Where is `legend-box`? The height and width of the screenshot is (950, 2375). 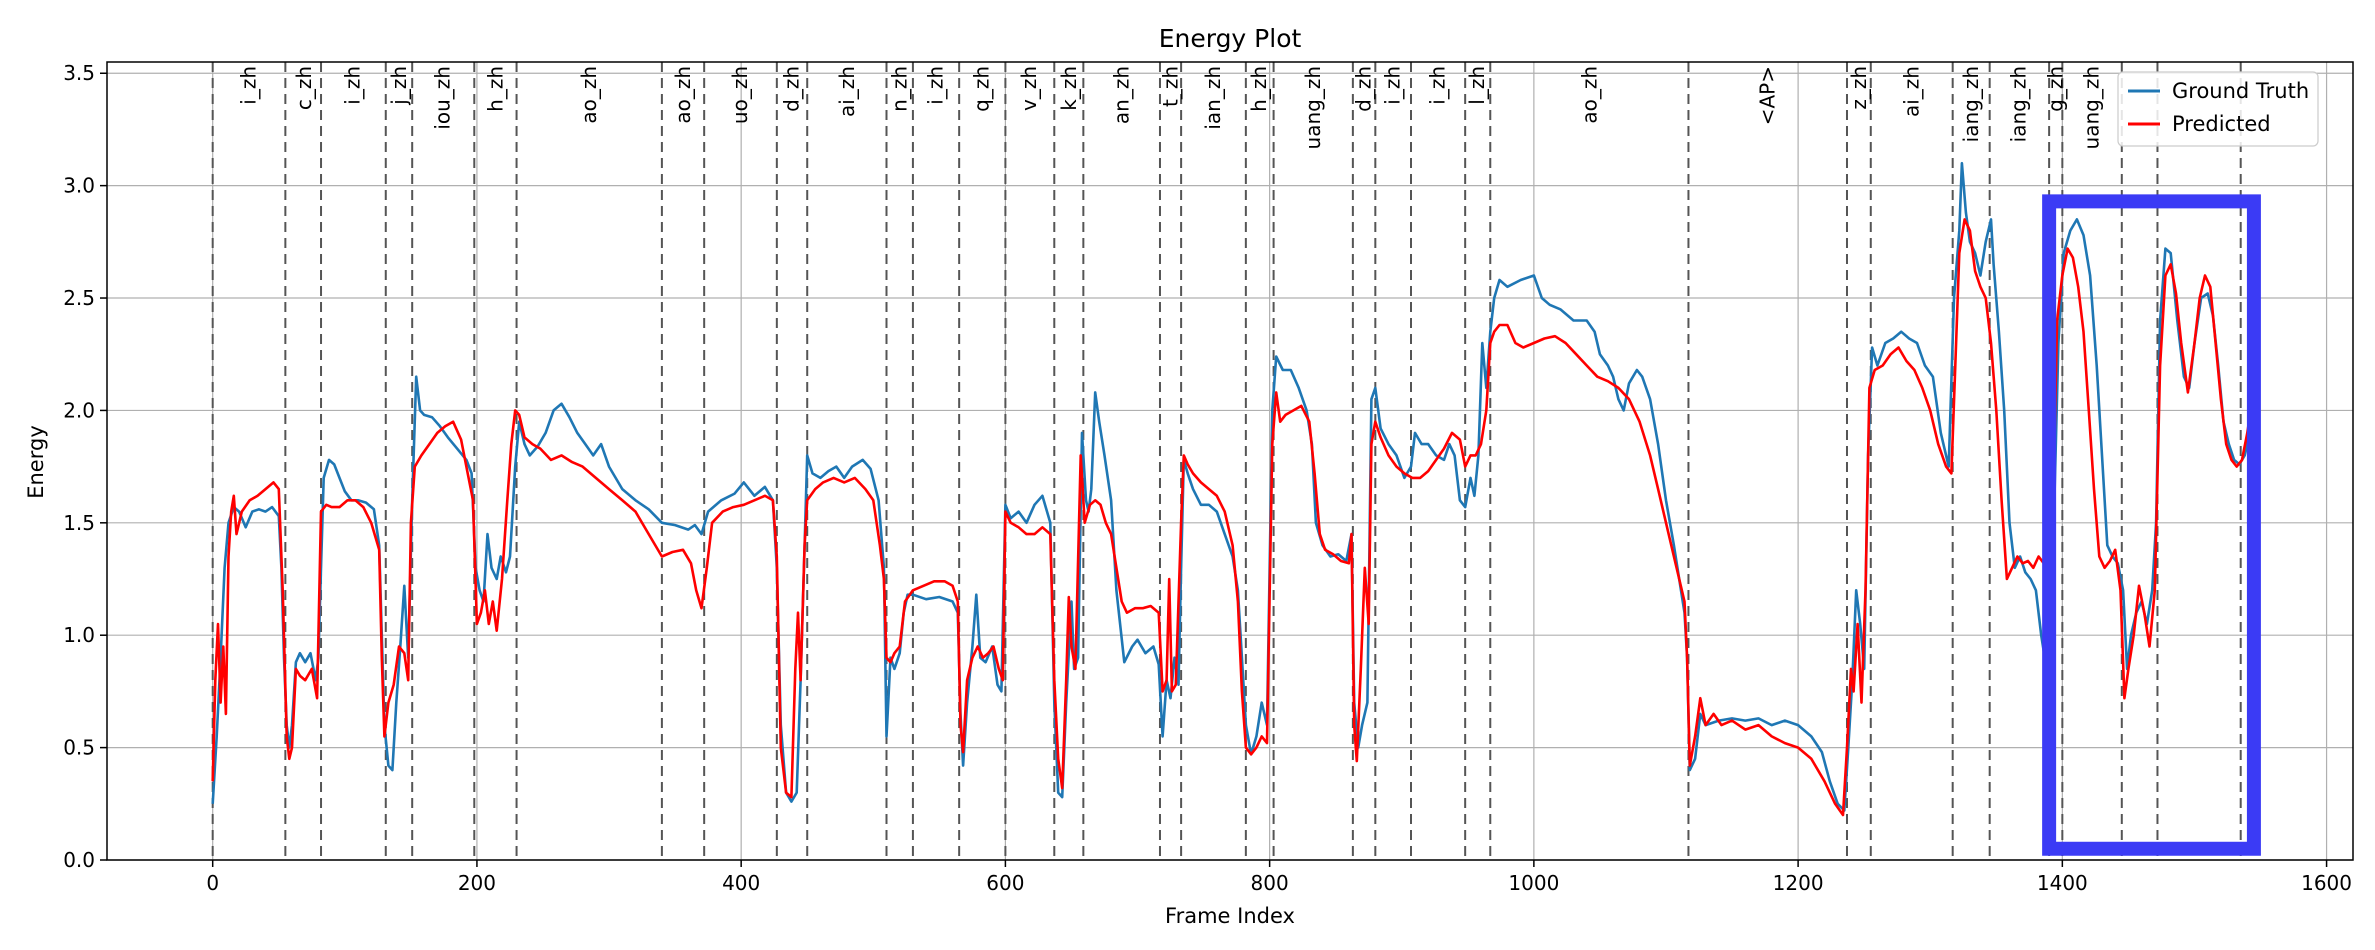 legend-box is located at coordinates (2218, 109).